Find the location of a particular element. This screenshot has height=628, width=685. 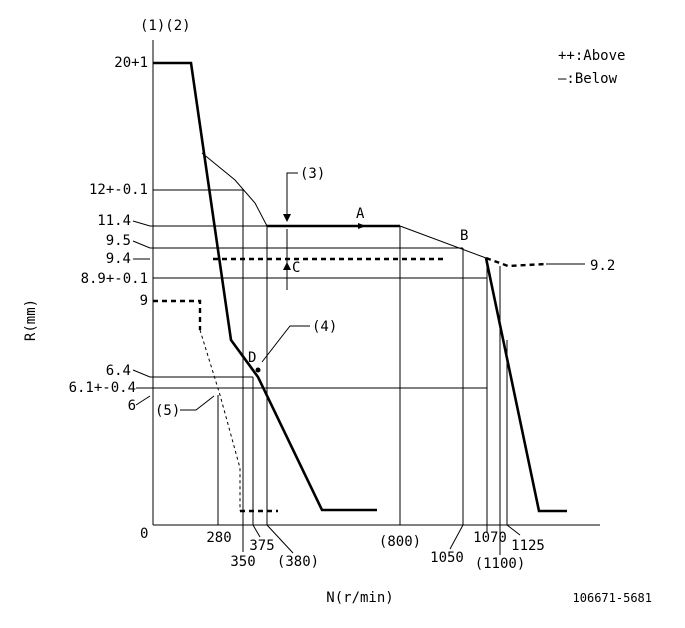

x-label-380: (380) is located at coordinates (298, 562).